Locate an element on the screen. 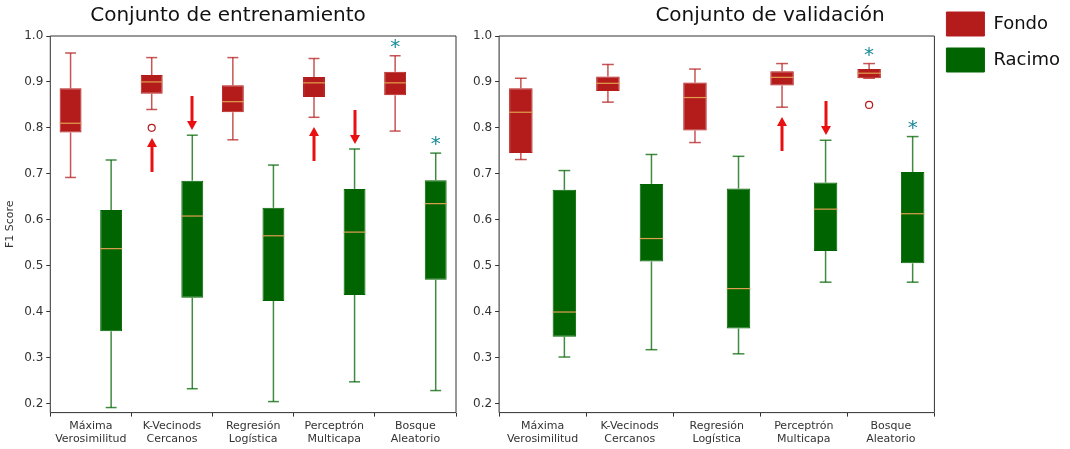 The width and height of the screenshot is (1070, 449). legend-label: Racimo is located at coordinates (1027, 58).